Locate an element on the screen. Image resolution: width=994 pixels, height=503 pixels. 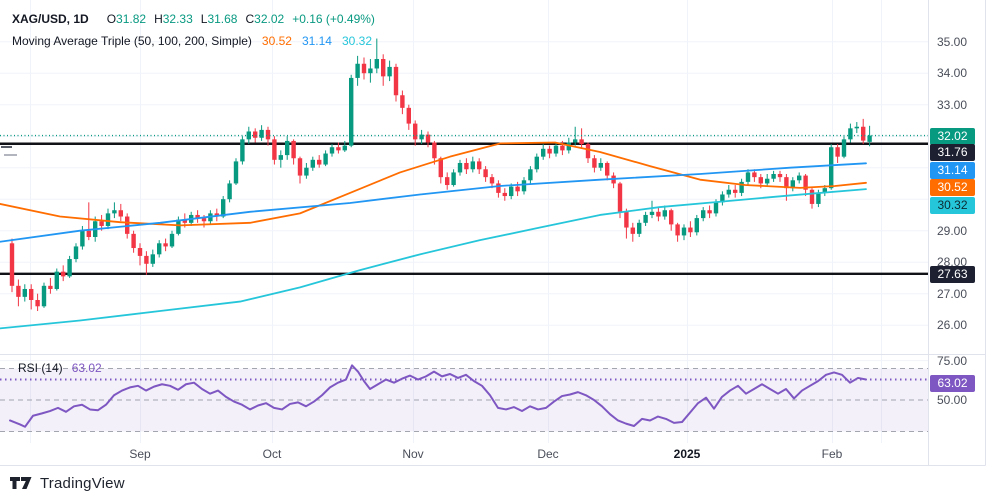
tradingview-logo: TradingView is located at coordinates (67, 483).